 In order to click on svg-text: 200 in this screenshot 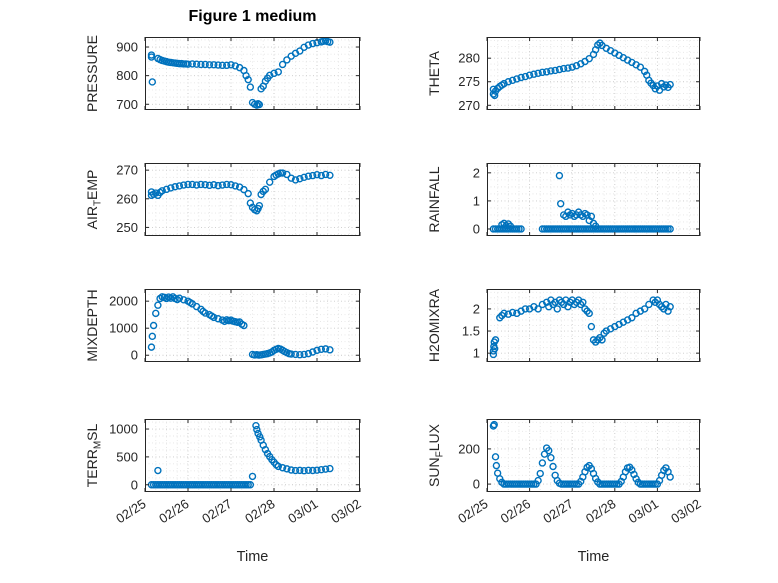, I will do `click(469, 448)`.